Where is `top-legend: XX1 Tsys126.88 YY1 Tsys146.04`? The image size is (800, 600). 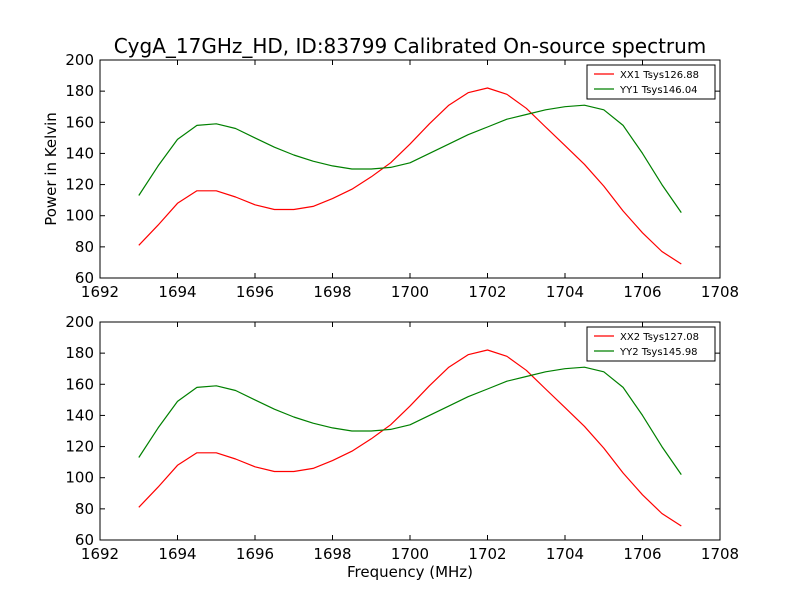 top-legend: XX1 Tsys126.88 YY1 Tsys146.04 is located at coordinates (651, 82).